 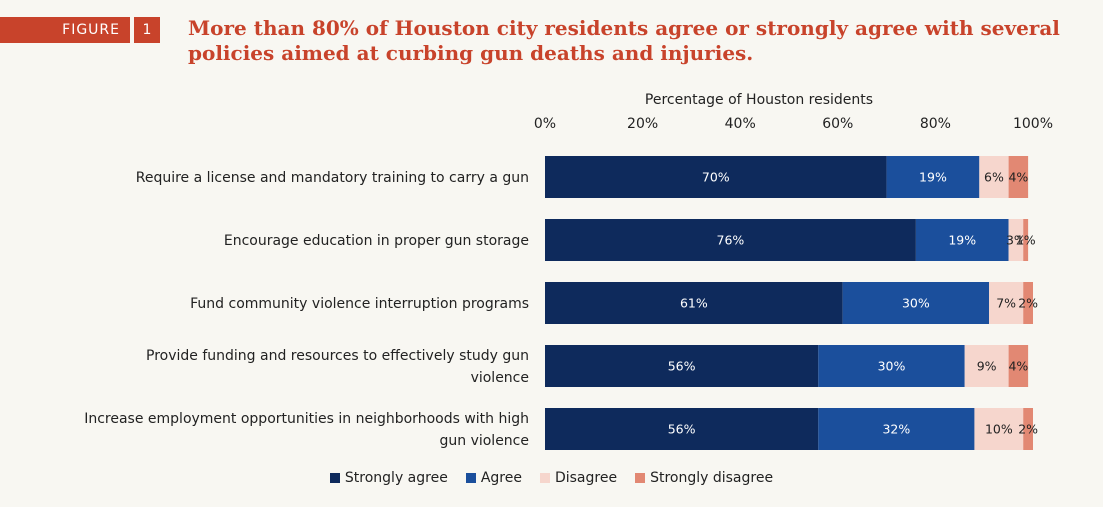 I want to click on legend-label: Strongly disagree, so click(x=712, y=478).